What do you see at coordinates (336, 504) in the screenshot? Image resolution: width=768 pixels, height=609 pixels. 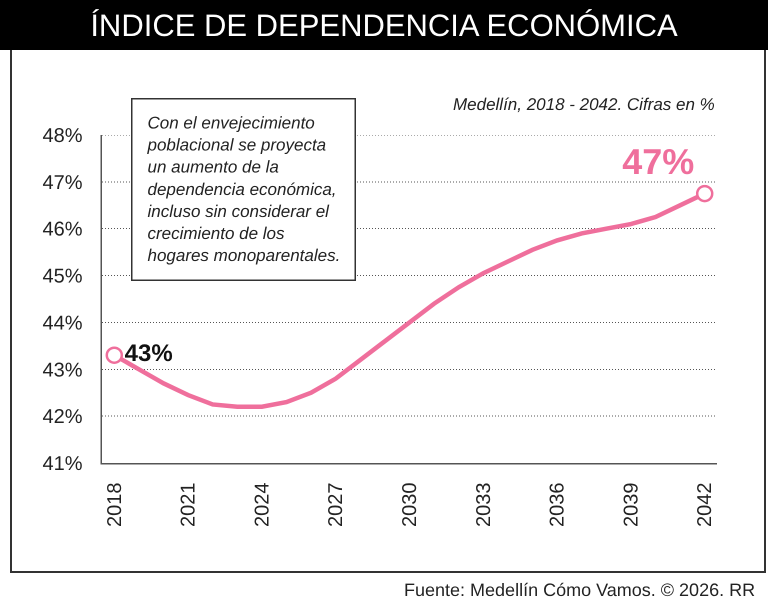 I see `x-tick-label: 2027` at bounding box center [336, 504].